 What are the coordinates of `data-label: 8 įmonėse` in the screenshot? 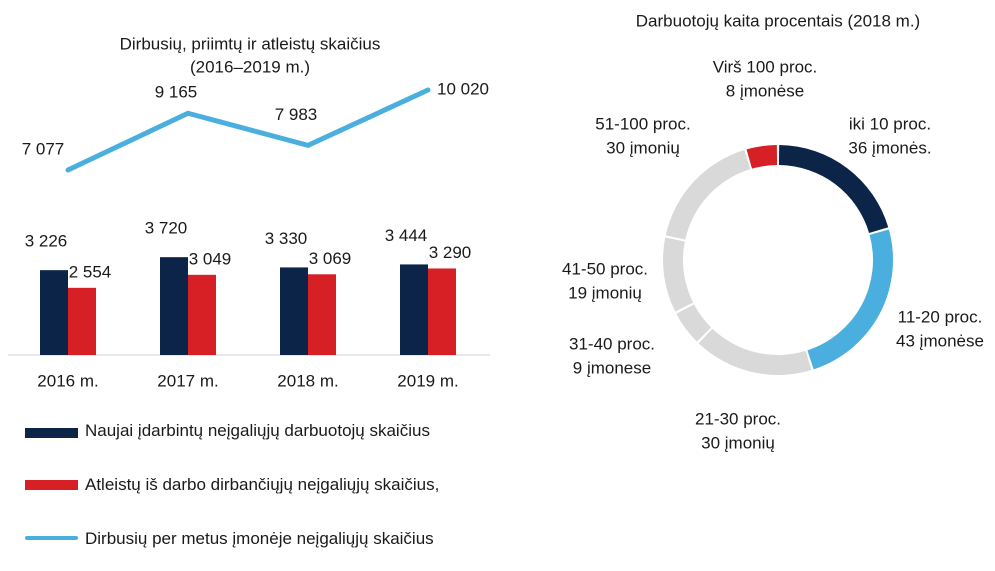 It's located at (765, 90).